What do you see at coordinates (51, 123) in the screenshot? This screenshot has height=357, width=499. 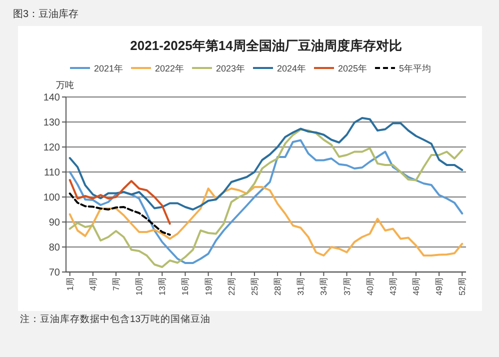 I see `y-tick-label: 130` at bounding box center [51, 123].